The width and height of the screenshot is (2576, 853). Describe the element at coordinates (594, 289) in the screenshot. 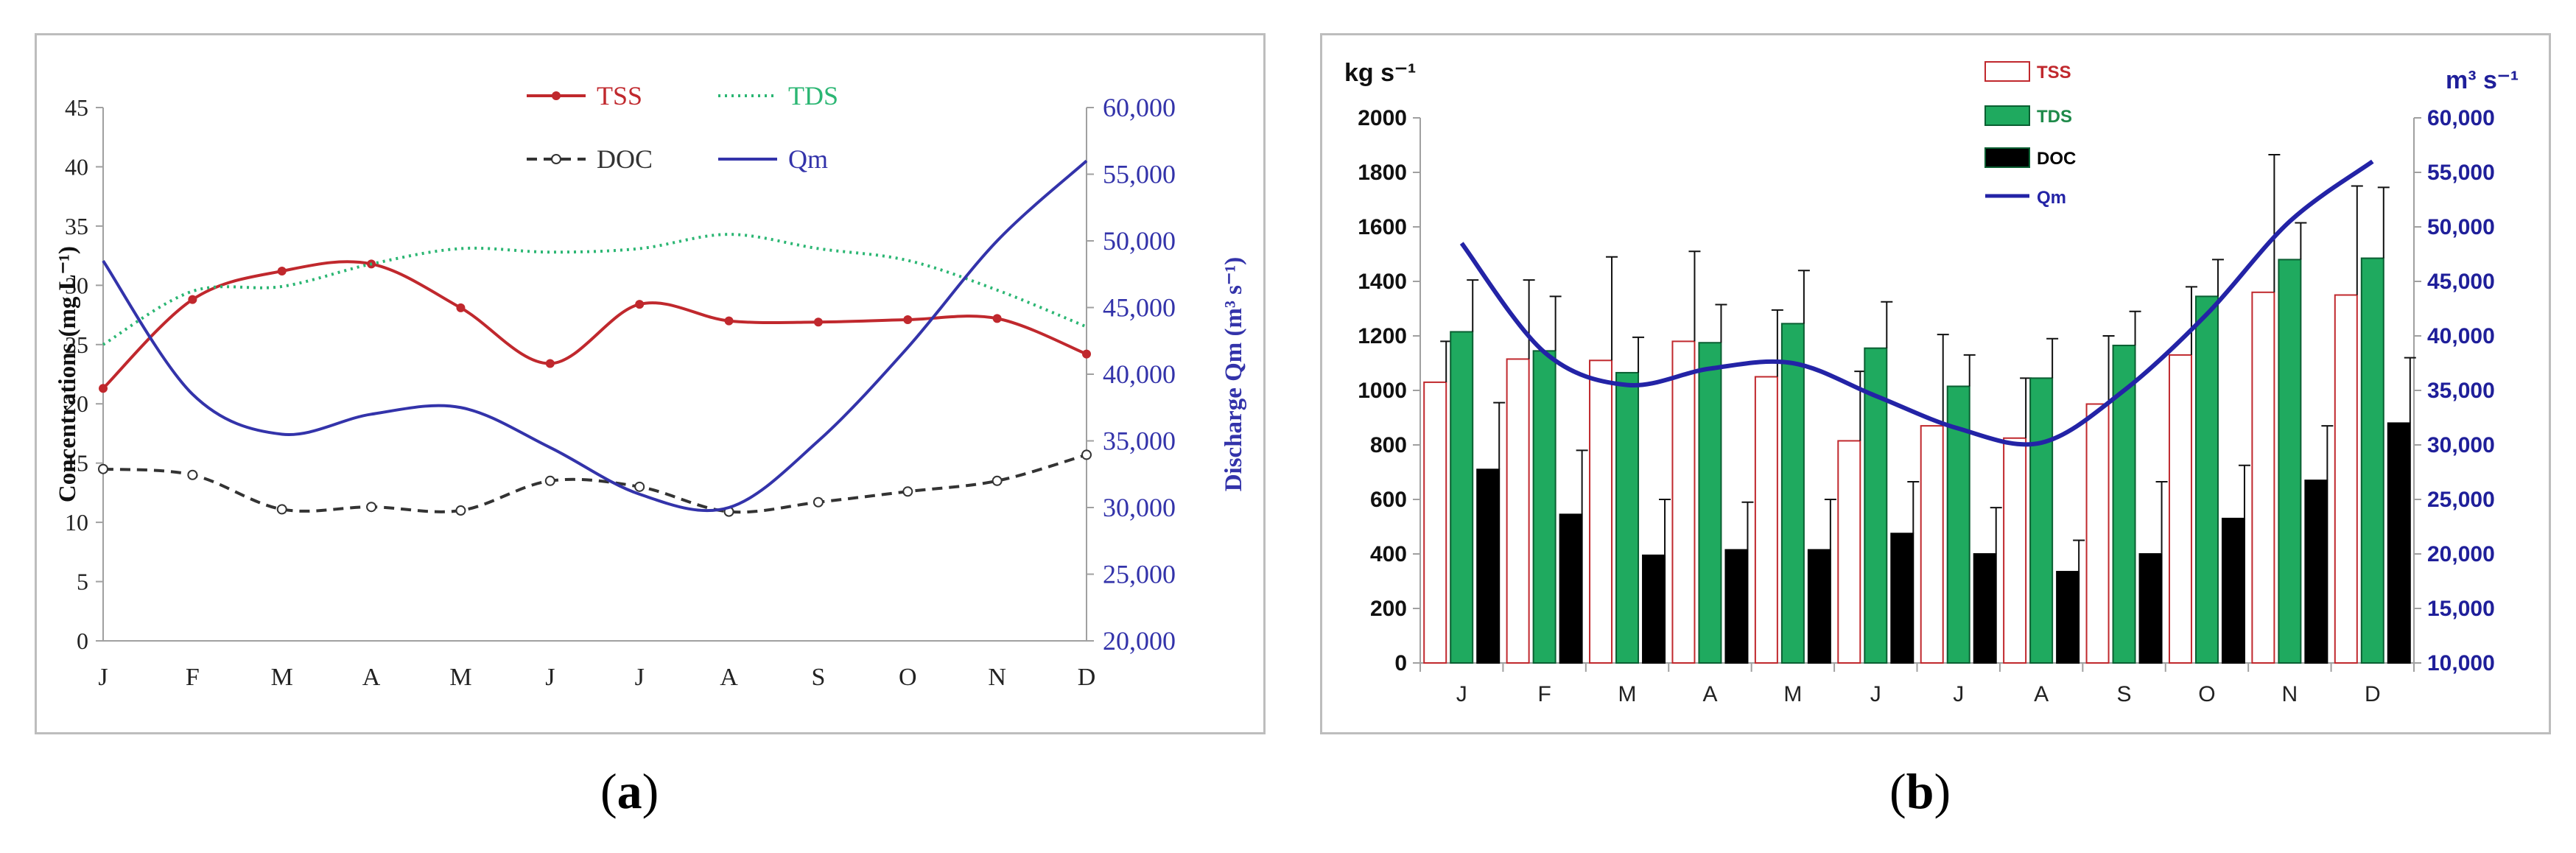

I see `series-line-tds` at that location.